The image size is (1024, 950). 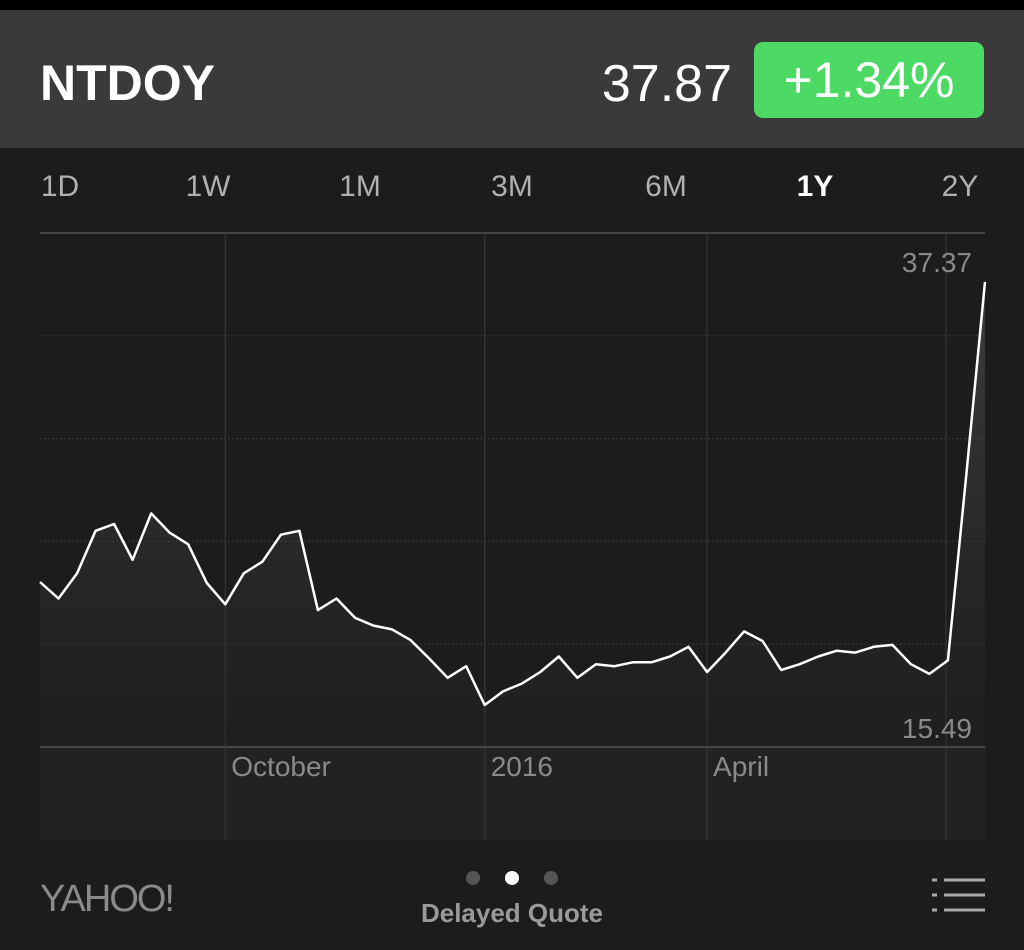 I want to click on symbol: NTDOY, so click(x=127, y=83).